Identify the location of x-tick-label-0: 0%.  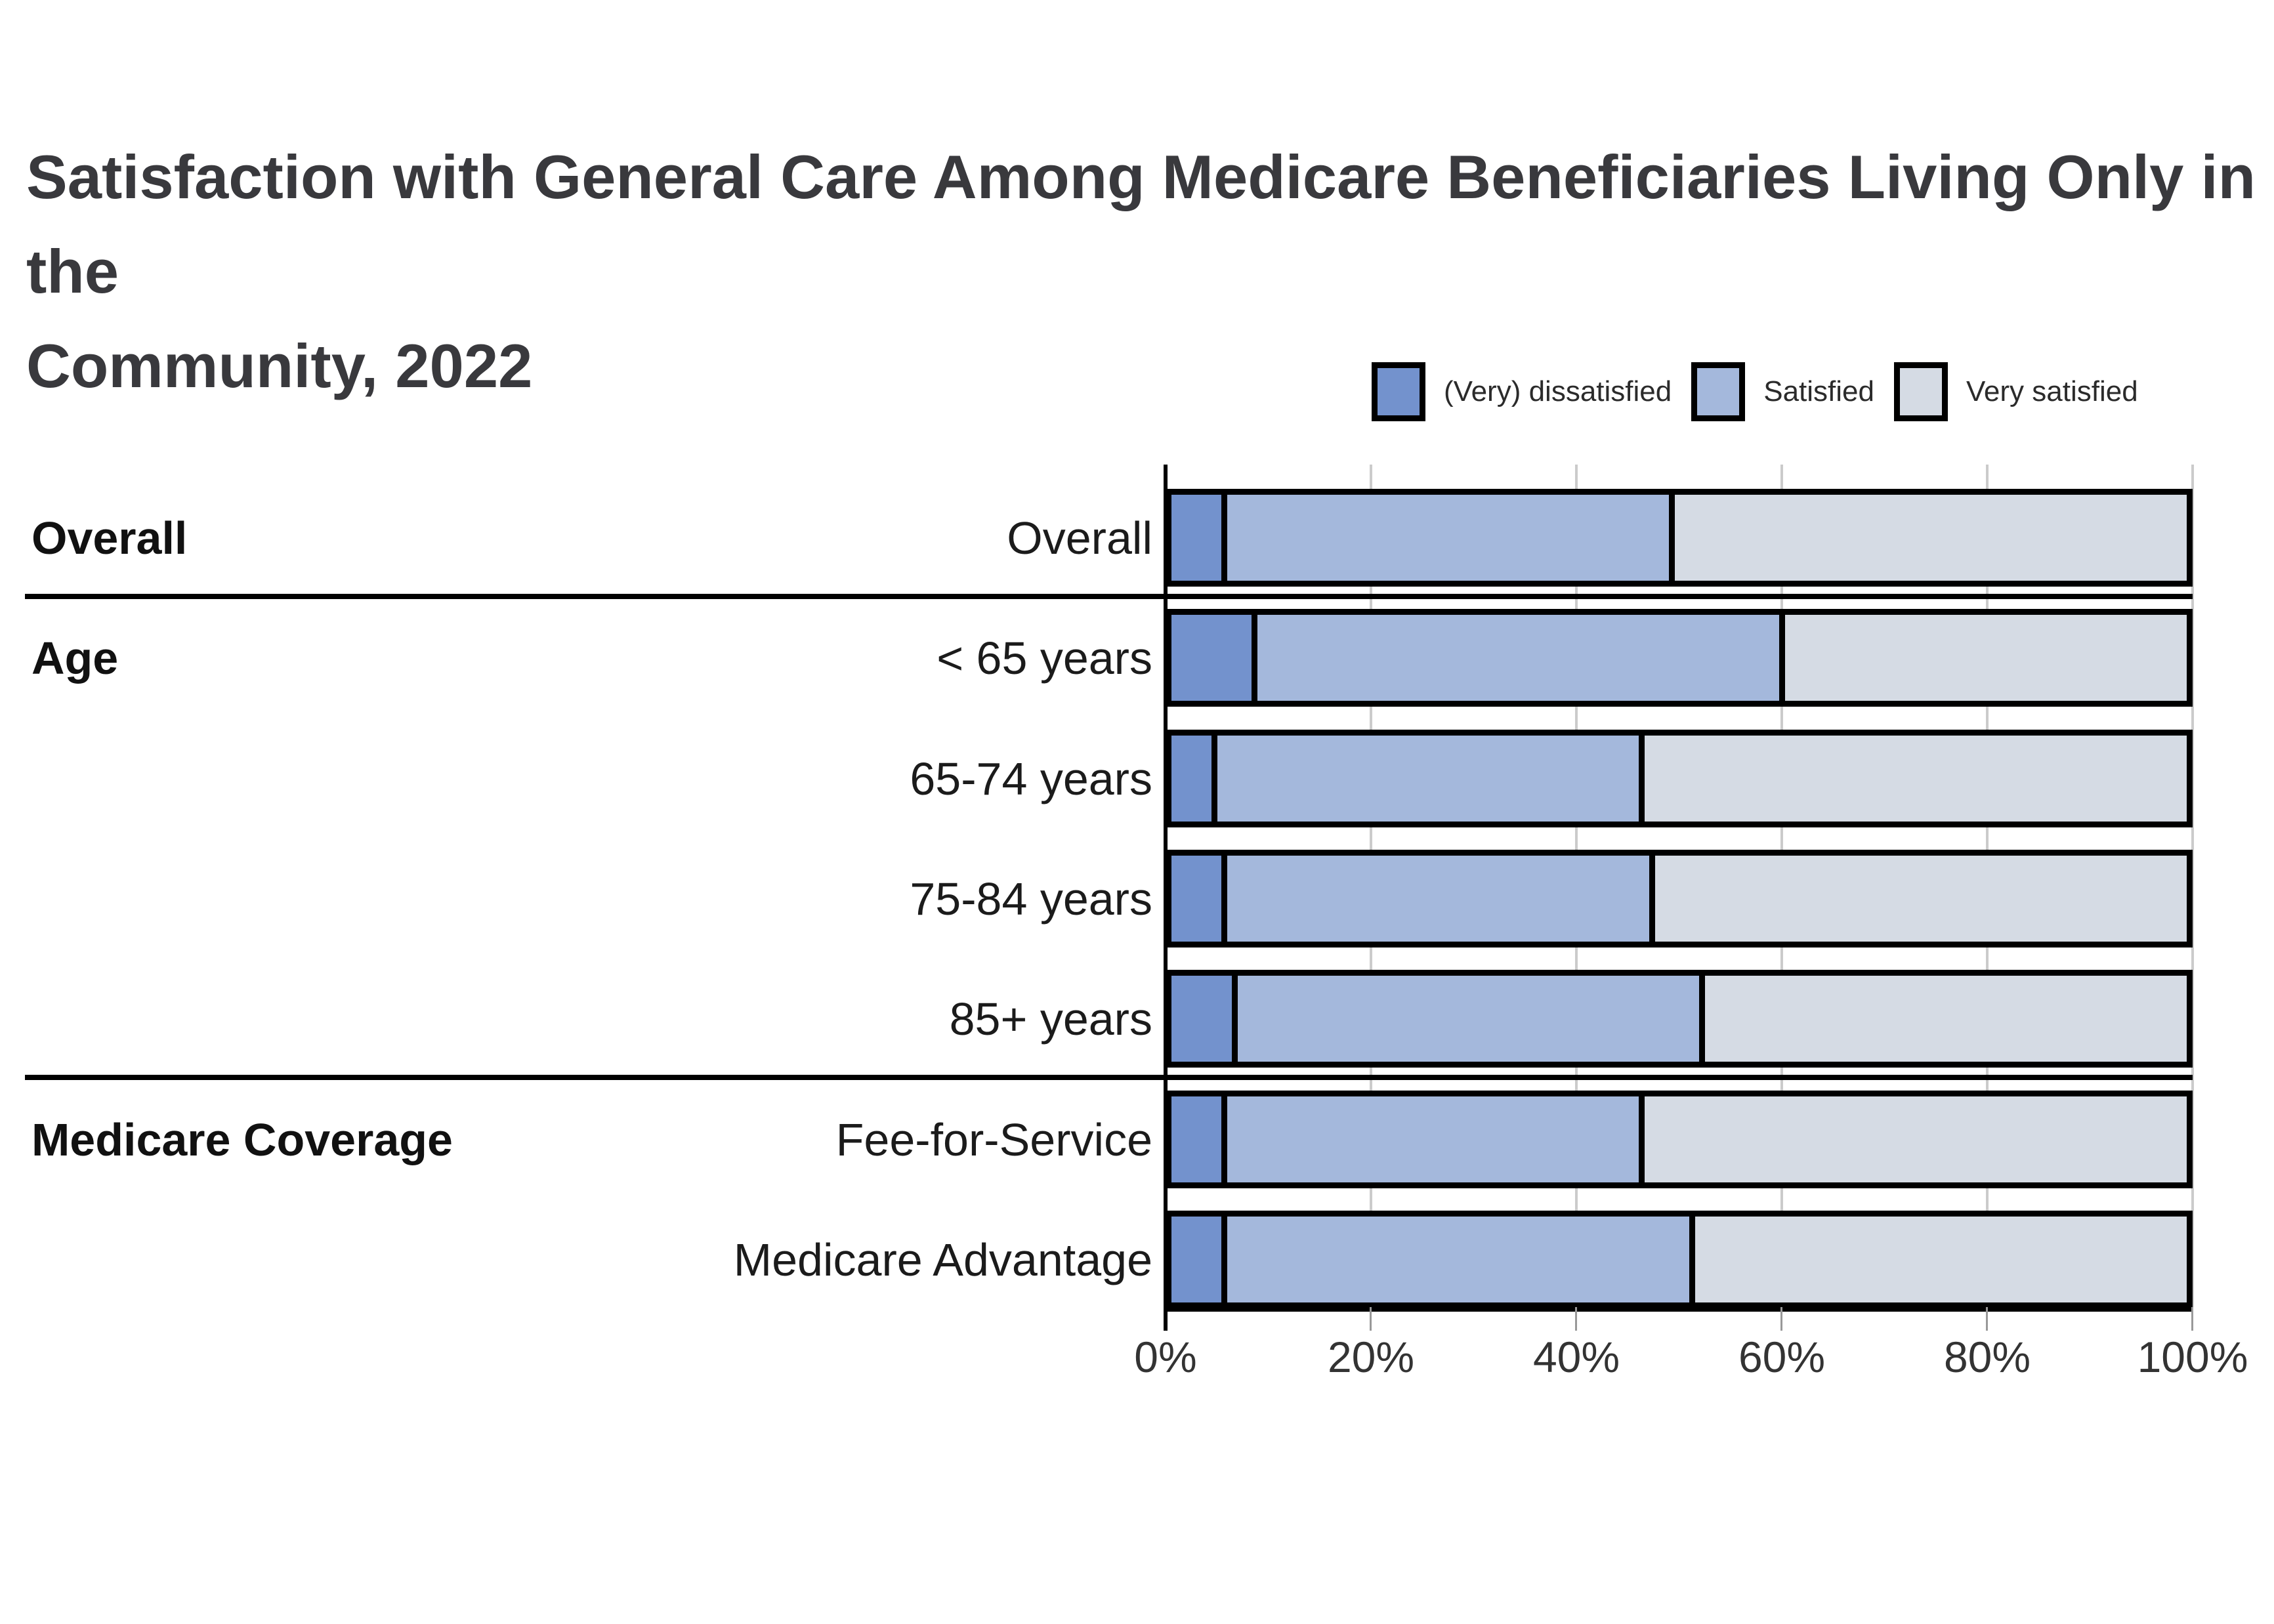
(1165, 1357).